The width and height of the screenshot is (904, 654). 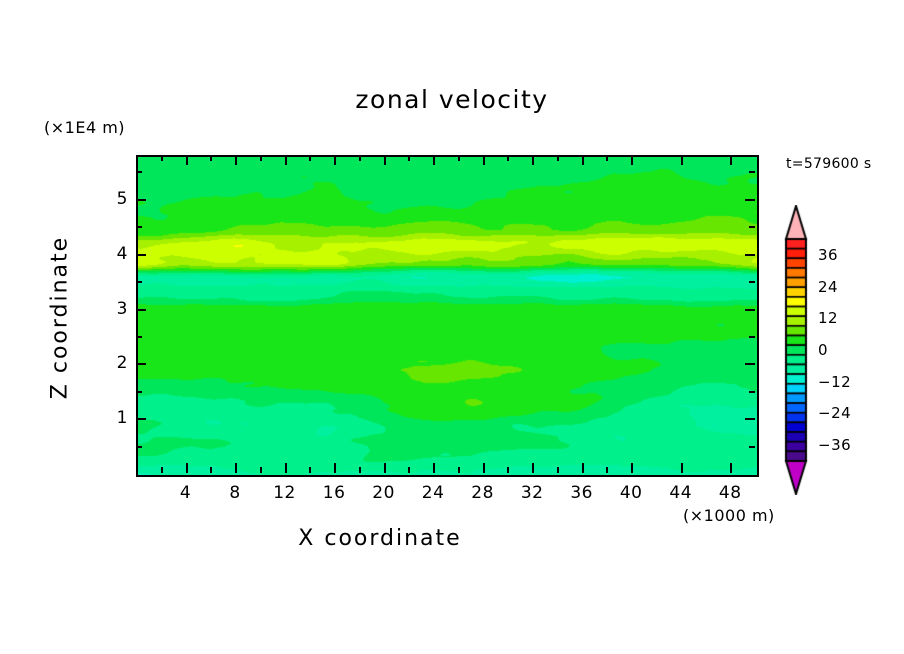 I want to click on colorbar-gradient, so click(x=796, y=350).